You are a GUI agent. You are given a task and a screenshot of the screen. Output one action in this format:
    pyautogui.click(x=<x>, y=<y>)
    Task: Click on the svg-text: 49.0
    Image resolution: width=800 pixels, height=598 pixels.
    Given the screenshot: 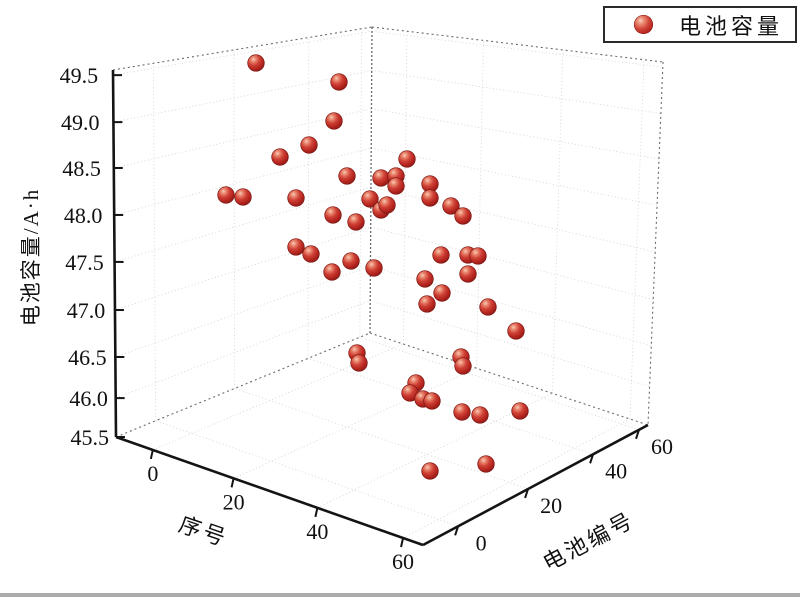 What is the action you would take?
    pyautogui.click(x=80, y=122)
    